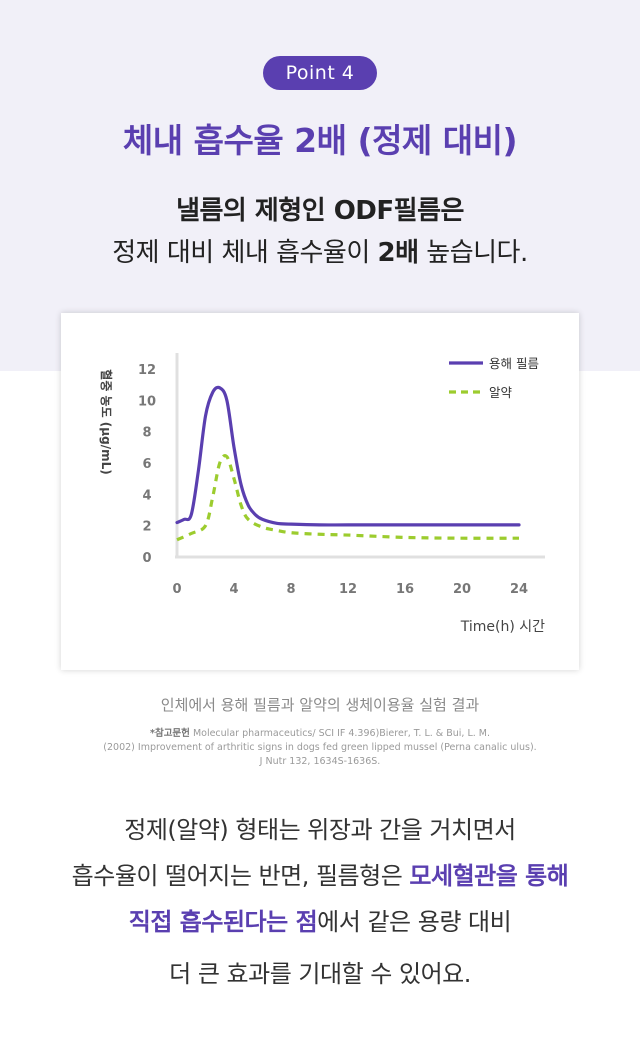  I want to click on subtitle-line-2: 정제 대비 체내 흡수율이 2배 높습니다., so click(320, 250).